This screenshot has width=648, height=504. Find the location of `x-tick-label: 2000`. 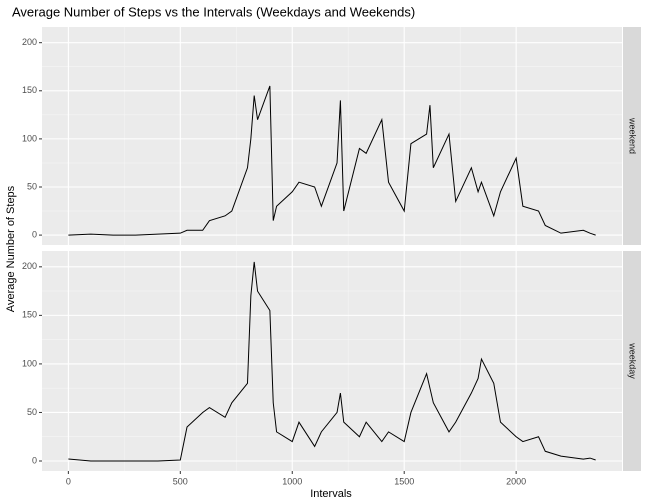

x-tick-label: 2000 is located at coordinates (516, 481).